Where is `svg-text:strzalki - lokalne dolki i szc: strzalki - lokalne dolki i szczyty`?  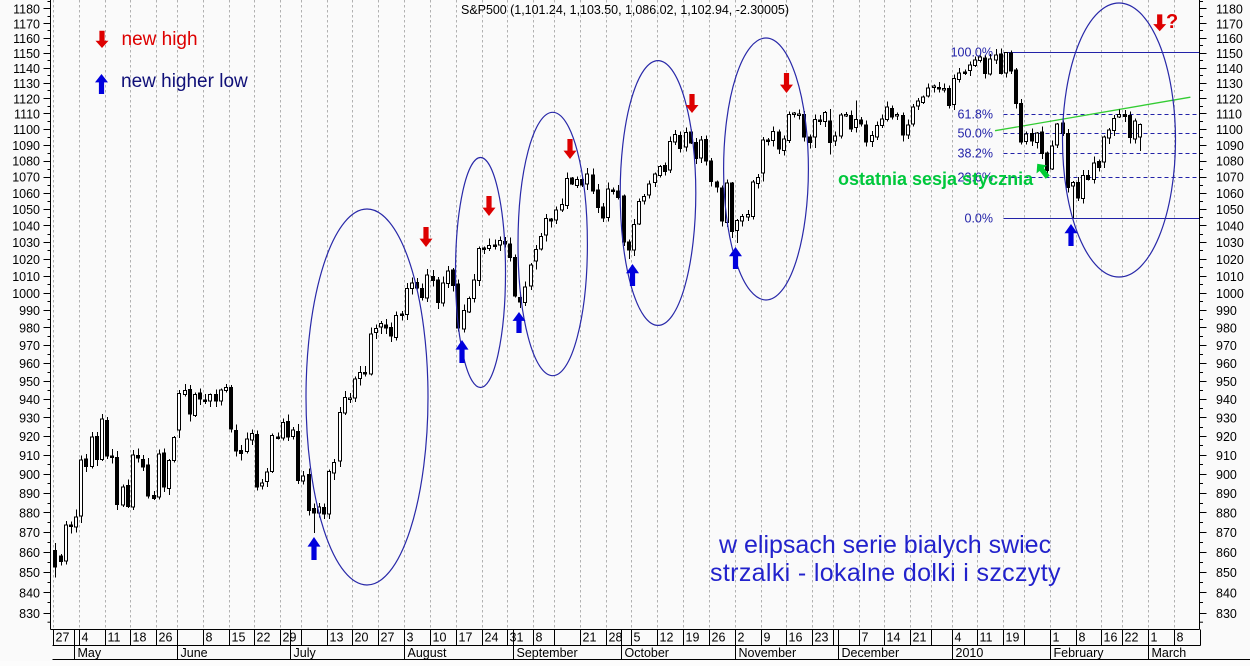
svg-text:strzalki - lokalne dolki i szc: strzalki - lokalne dolki i szczyty is located at coordinates (885, 573).